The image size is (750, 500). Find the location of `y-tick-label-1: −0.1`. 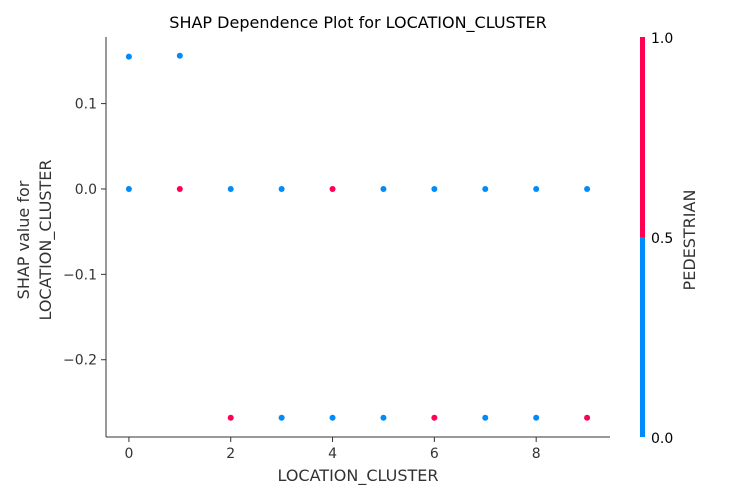

y-tick-label-1: −0.1 is located at coordinates (80, 275).